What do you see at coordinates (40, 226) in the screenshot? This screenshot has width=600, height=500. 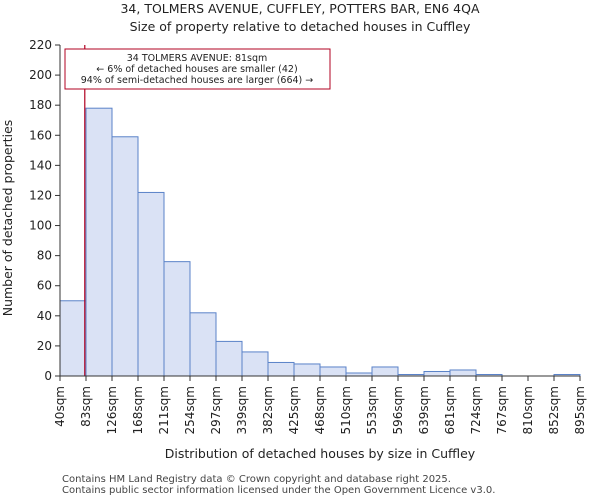 I see `y-tick-label: 100` at bounding box center [40, 226].